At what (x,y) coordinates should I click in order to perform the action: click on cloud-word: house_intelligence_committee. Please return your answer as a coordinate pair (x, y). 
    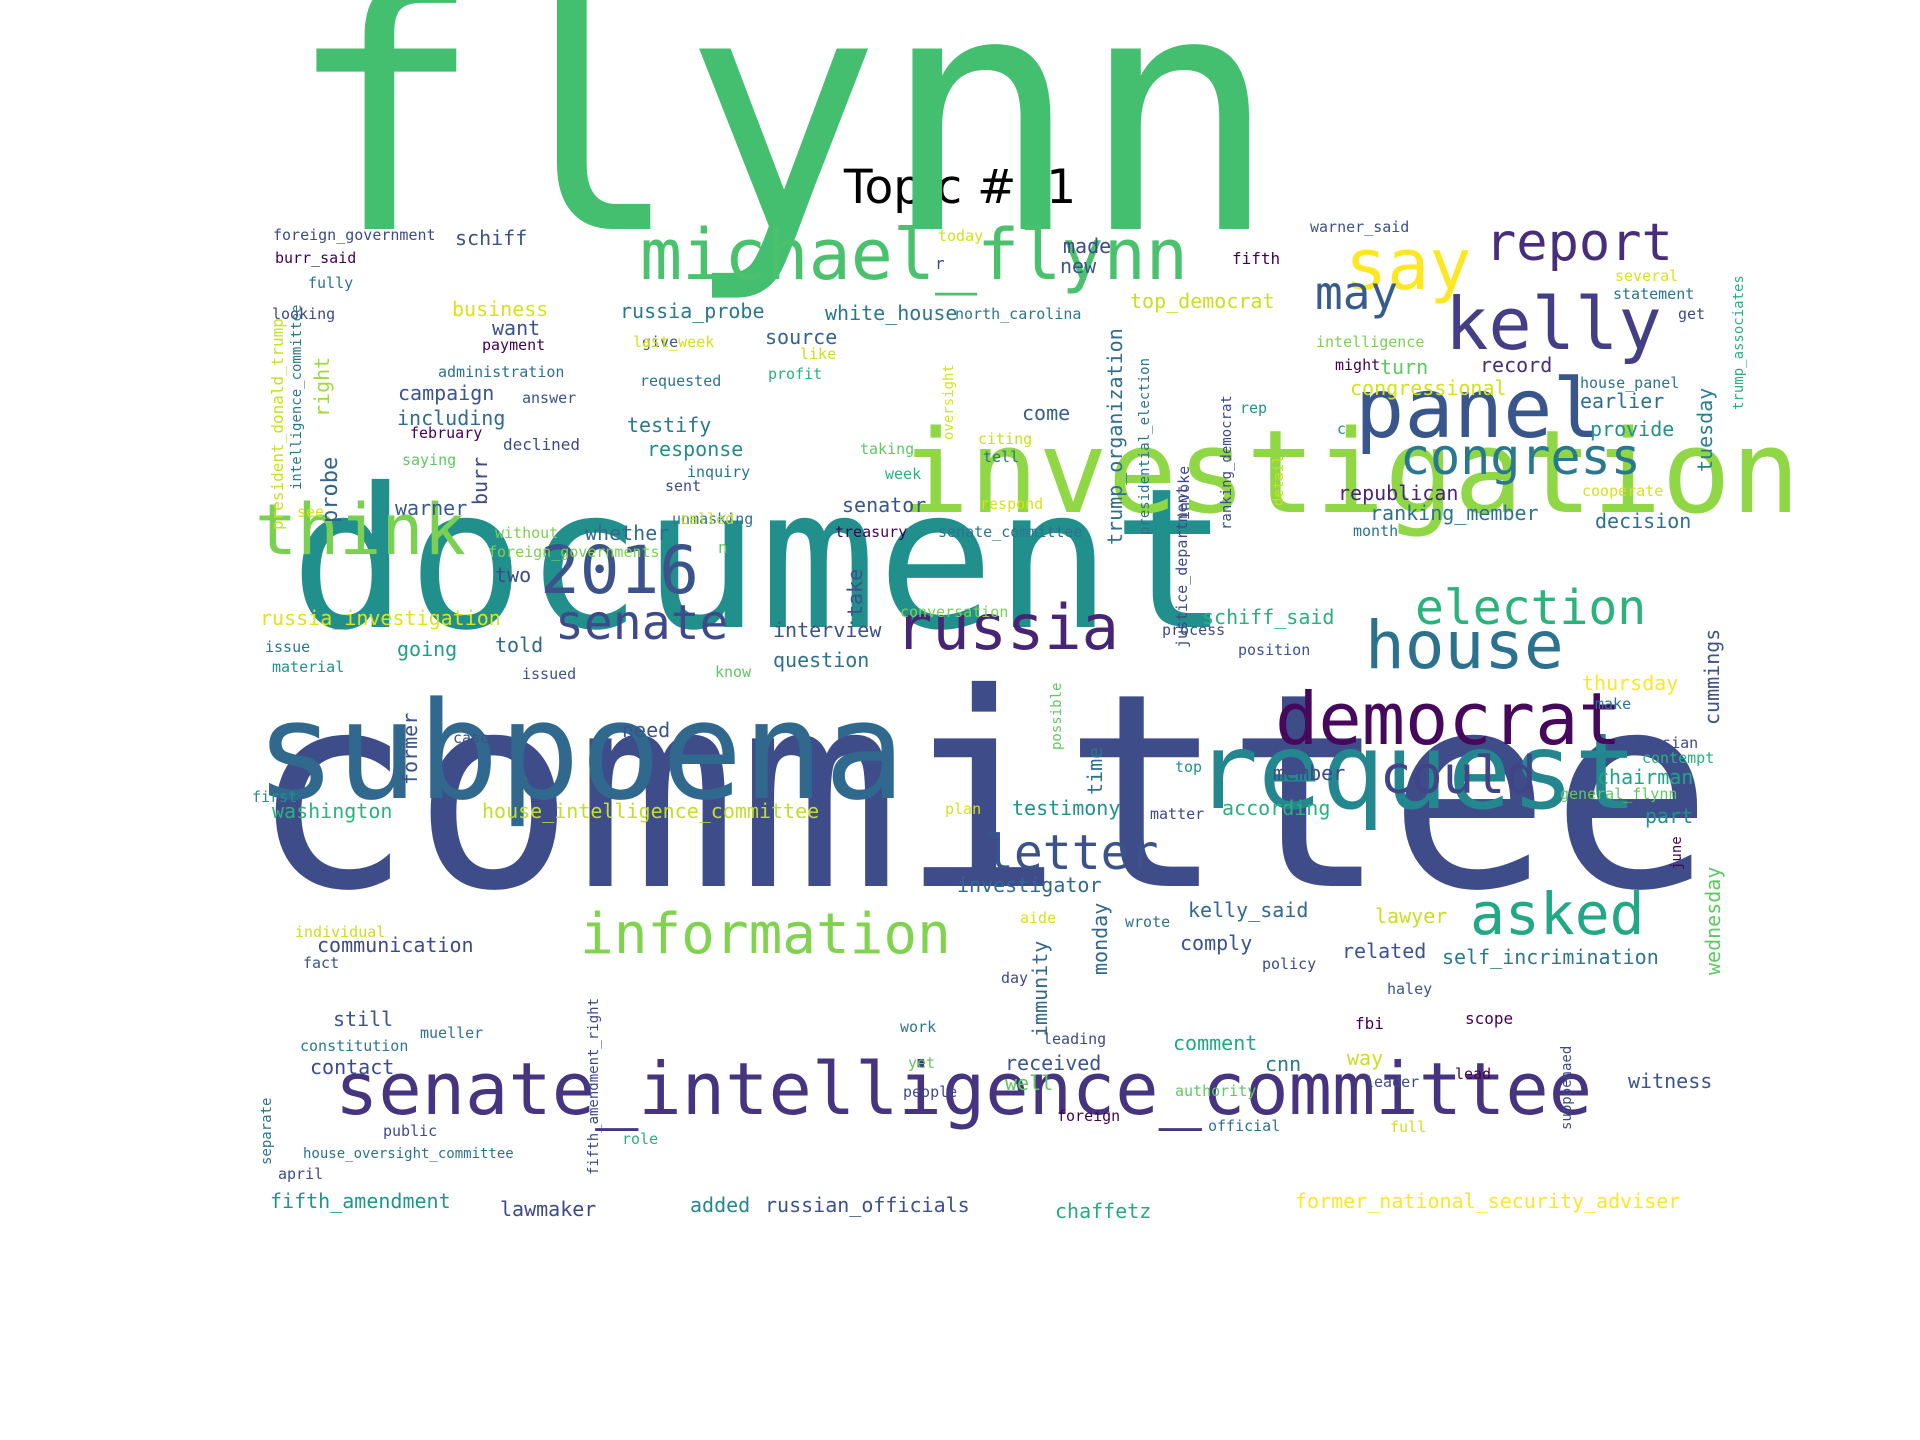
    Looking at the image, I should click on (651, 810).